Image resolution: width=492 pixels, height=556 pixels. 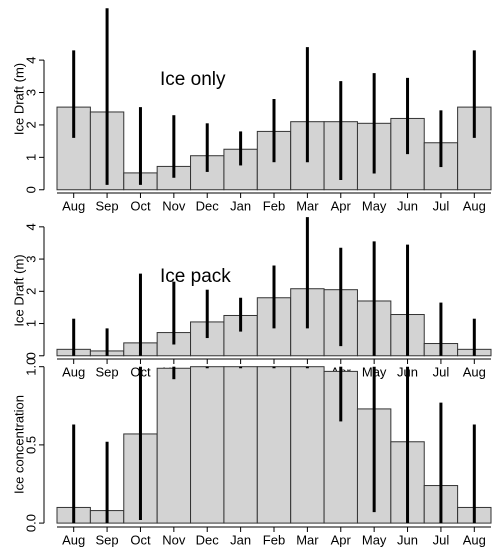 I want to click on y-tick-label: 0.0, so click(x=30, y=523).